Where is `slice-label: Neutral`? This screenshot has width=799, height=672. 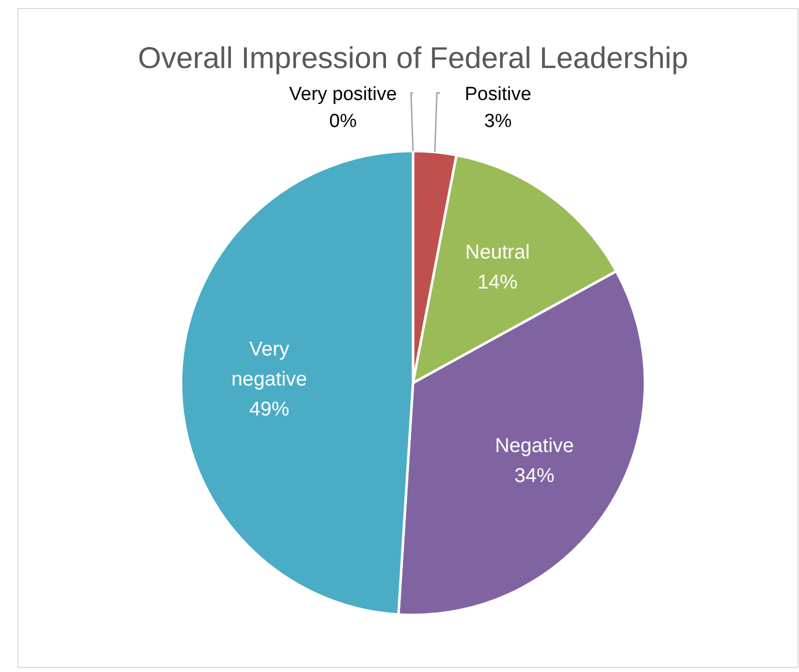
slice-label: Neutral is located at coordinates (497, 253).